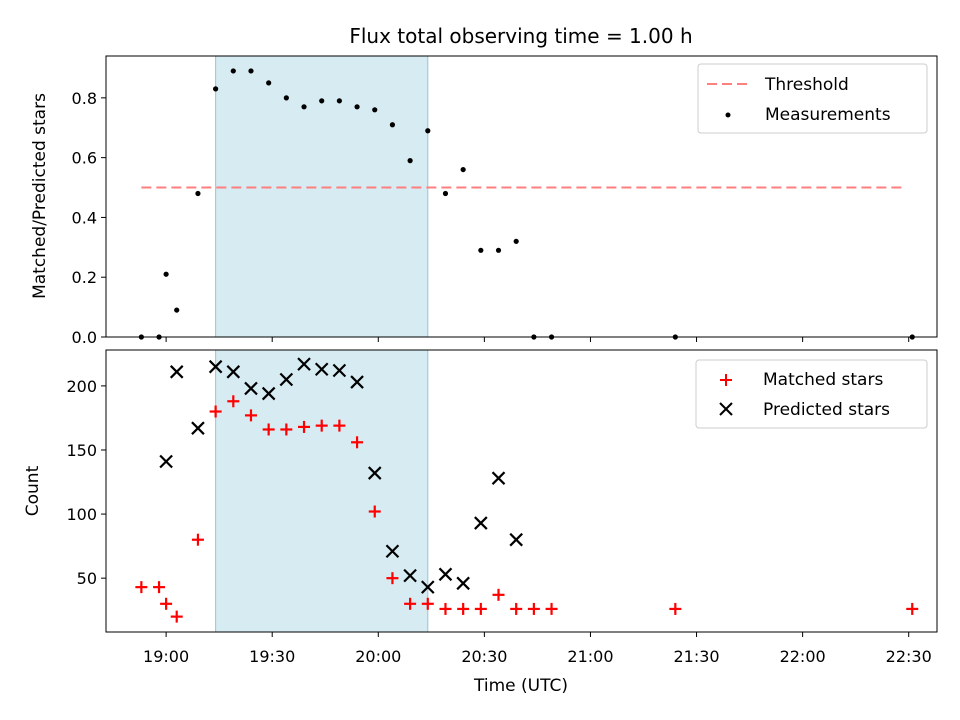 The image size is (960, 720). What do you see at coordinates (166, 656) in the screenshot?
I see `bottom-xtick-label: 19:00` at bounding box center [166, 656].